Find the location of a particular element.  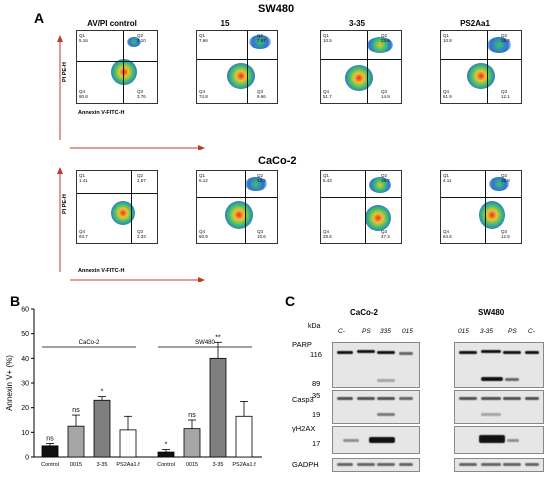

y-tick-label: 0 is located at coordinates (27, 458).